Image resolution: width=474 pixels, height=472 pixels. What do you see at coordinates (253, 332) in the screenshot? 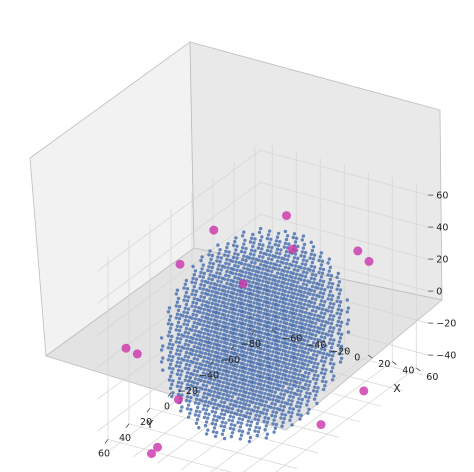
I see `y-tick-mark` at bounding box center [253, 332].